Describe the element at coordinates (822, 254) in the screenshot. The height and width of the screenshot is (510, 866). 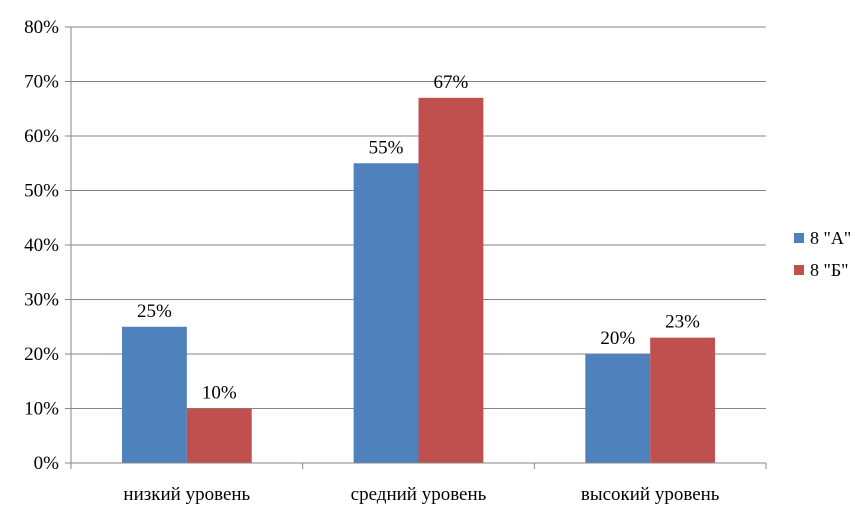
I see `legend: 8 "А" 8 "Б"` at that location.